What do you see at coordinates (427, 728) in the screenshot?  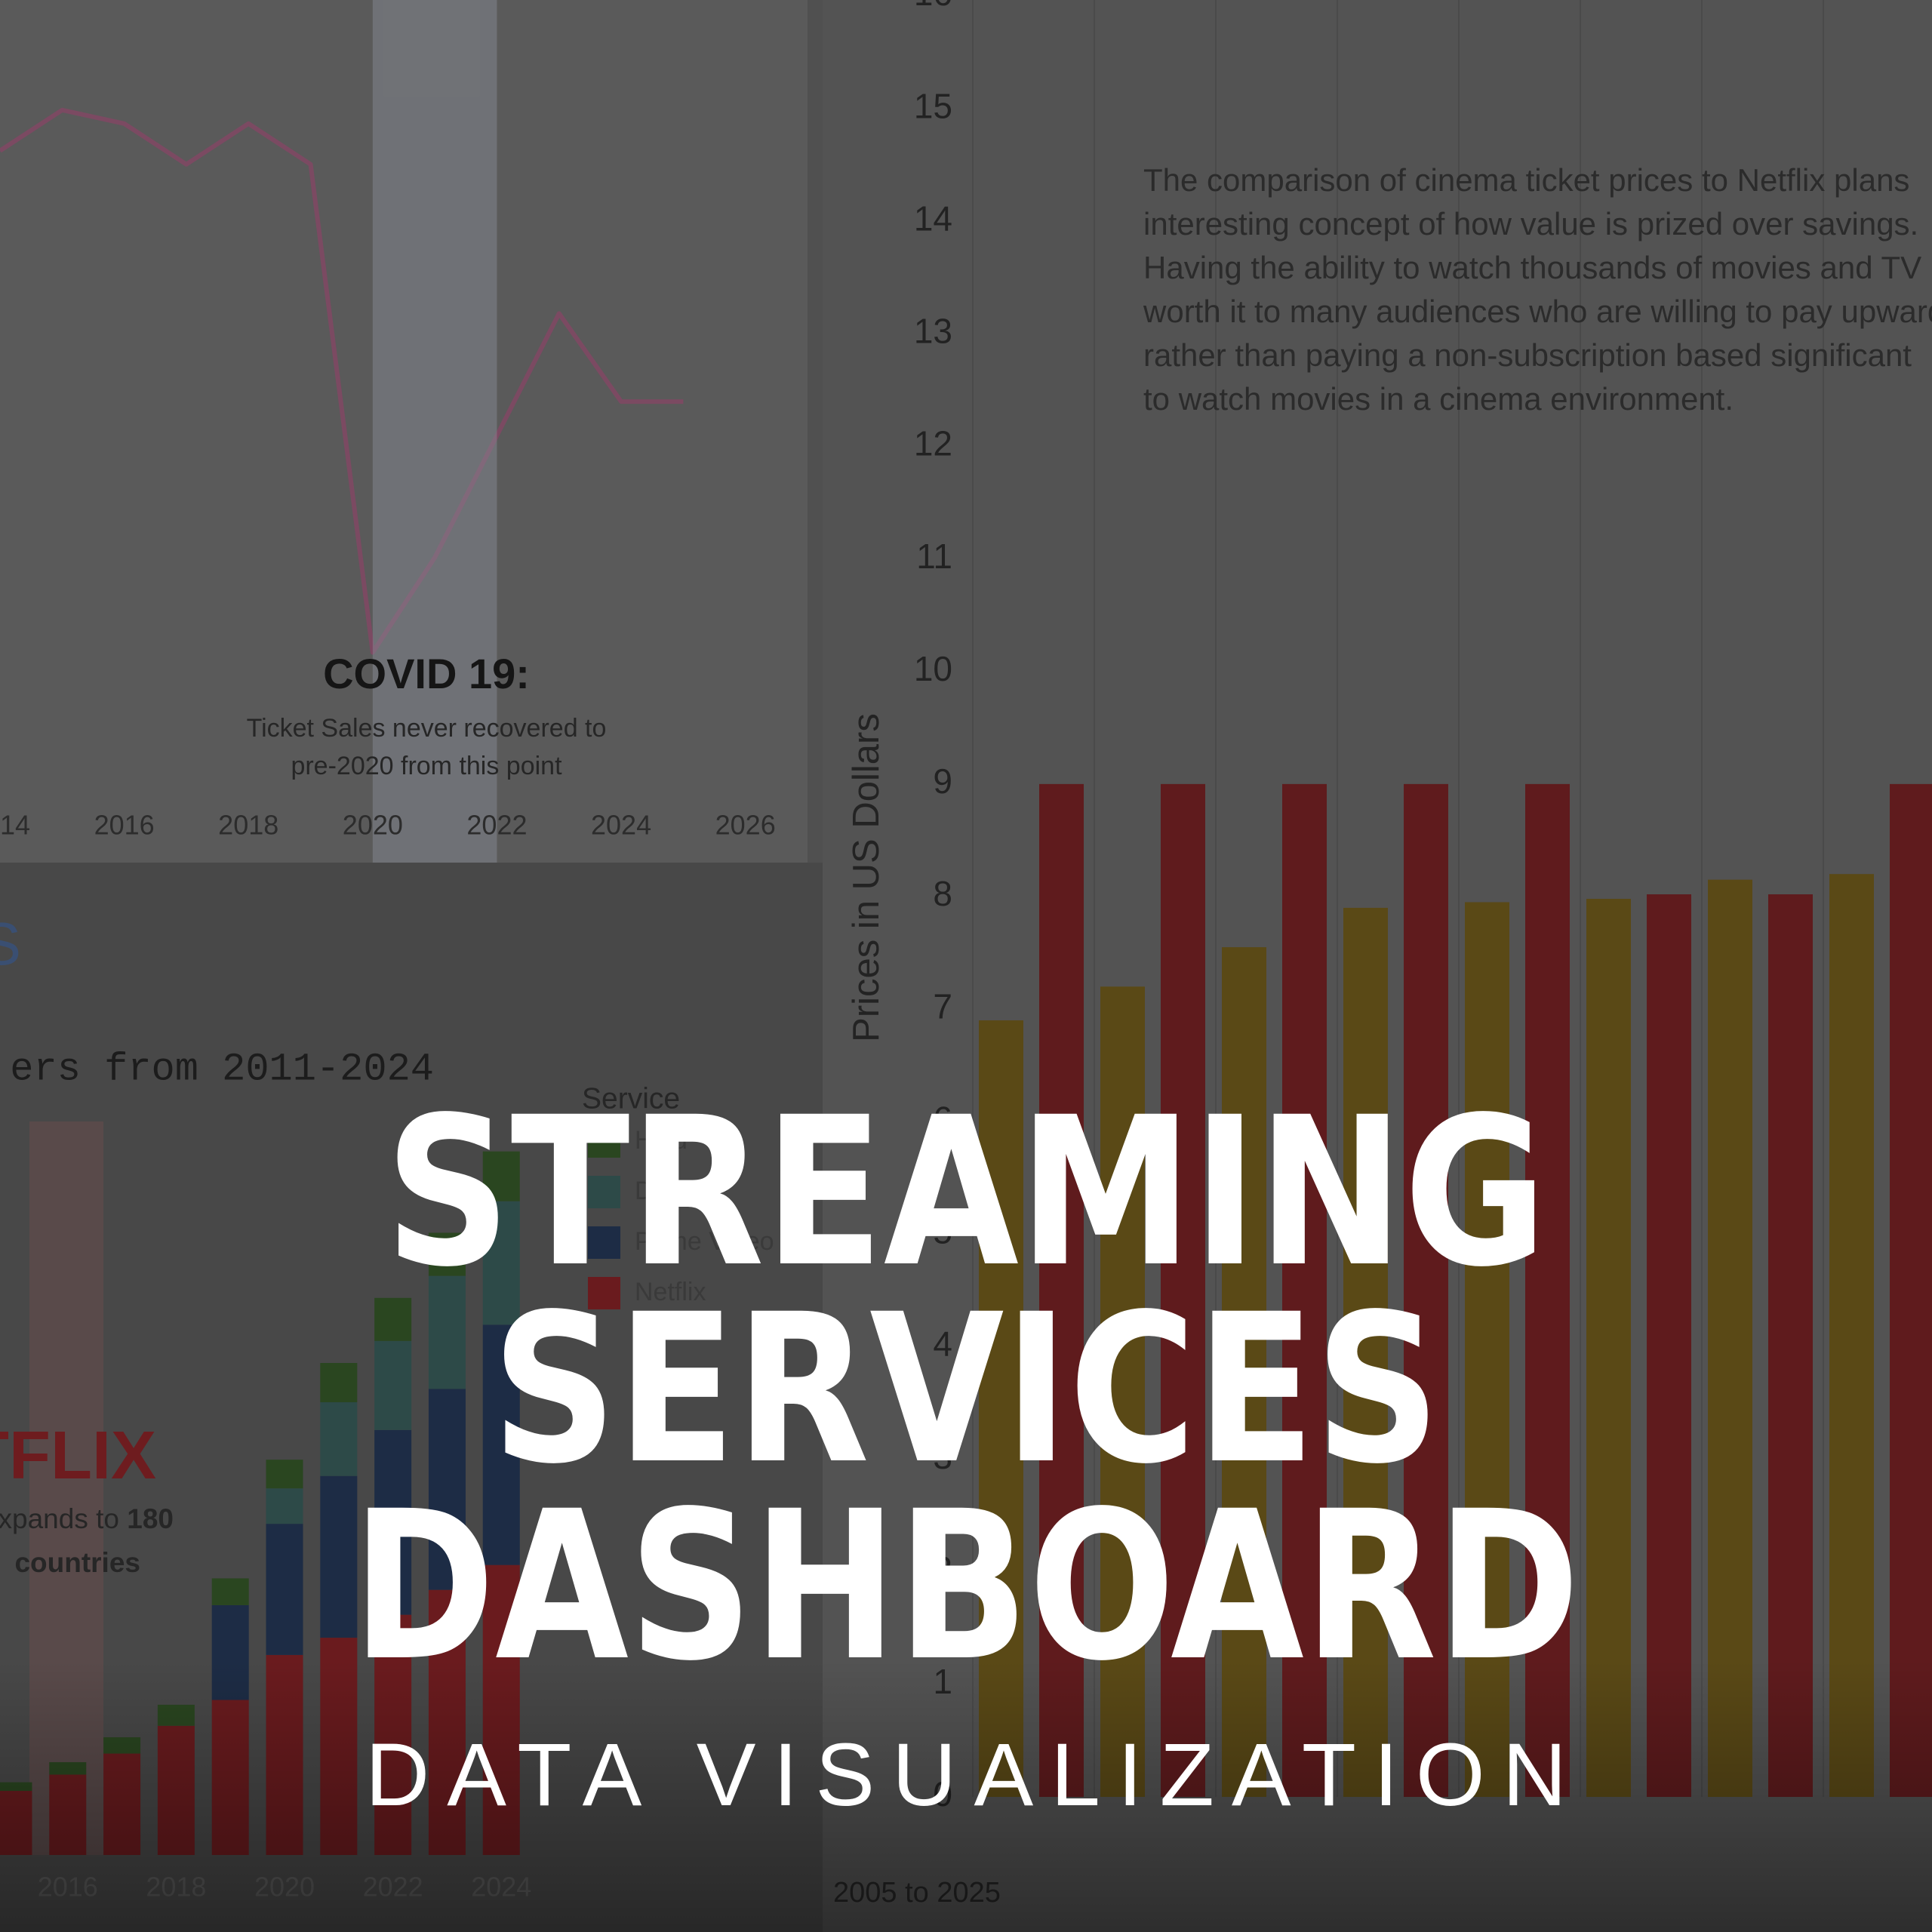 I see `annotation-text: Ticket Sales never recovered to` at bounding box center [427, 728].